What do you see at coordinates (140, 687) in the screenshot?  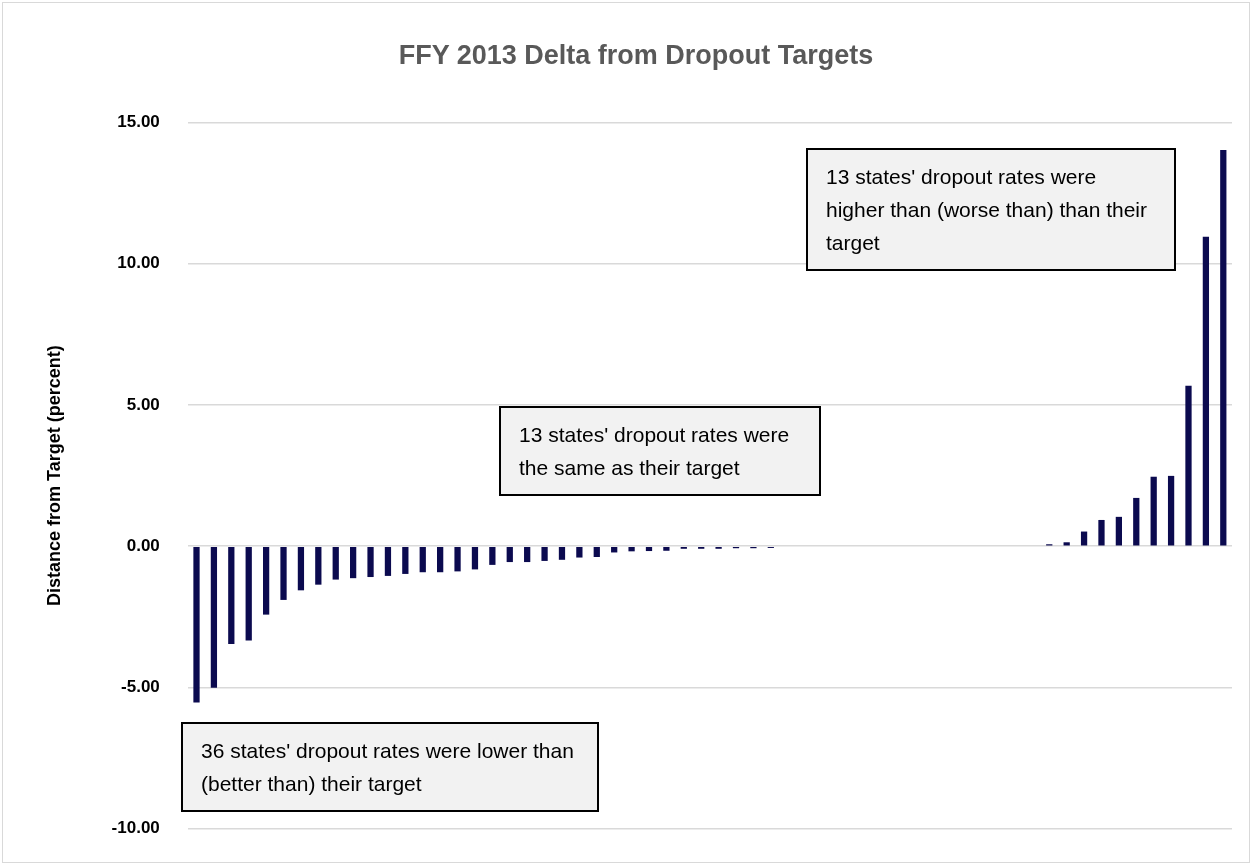 I see `y-tick-label: -5.00` at bounding box center [140, 687].